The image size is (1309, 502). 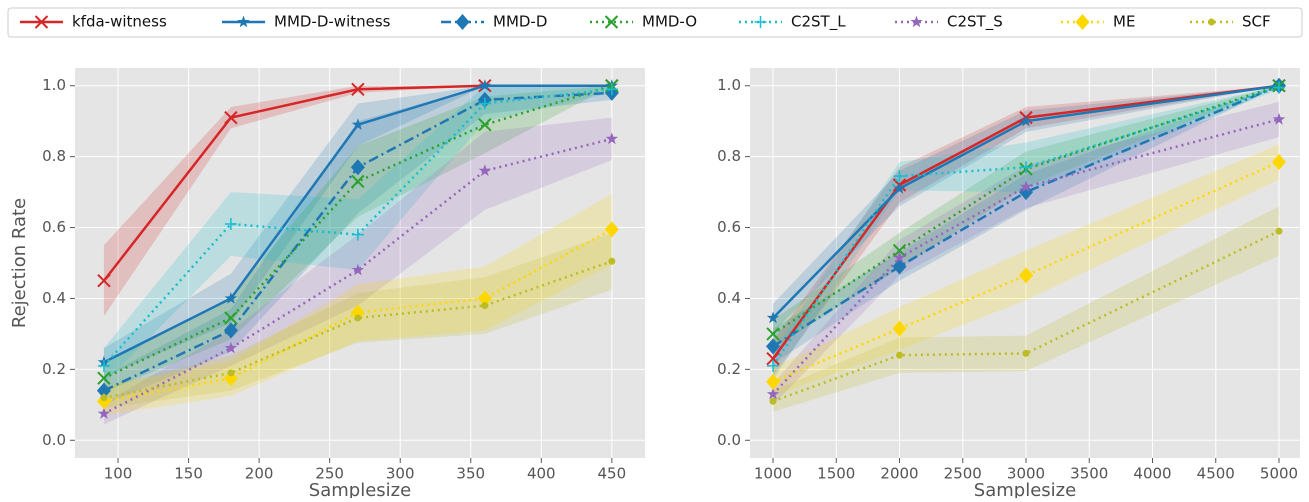 What do you see at coordinates (899, 474) in the screenshot?
I see `x-tick-label: 2000` at bounding box center [899, 474].